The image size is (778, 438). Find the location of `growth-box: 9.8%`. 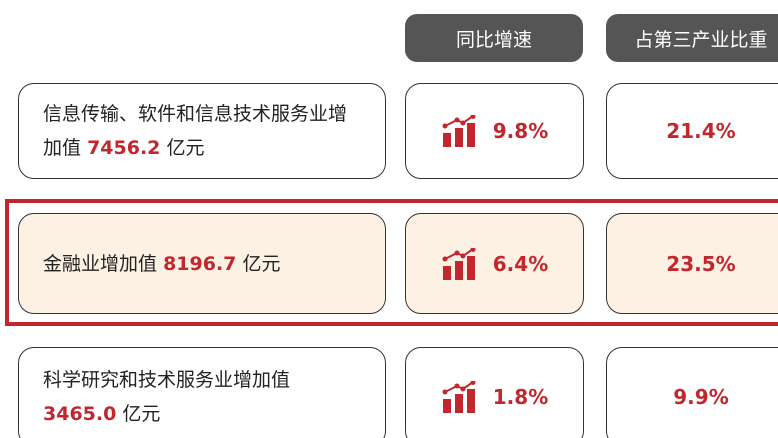

growth-box: 9.8% is located at coordinates (494, 131).